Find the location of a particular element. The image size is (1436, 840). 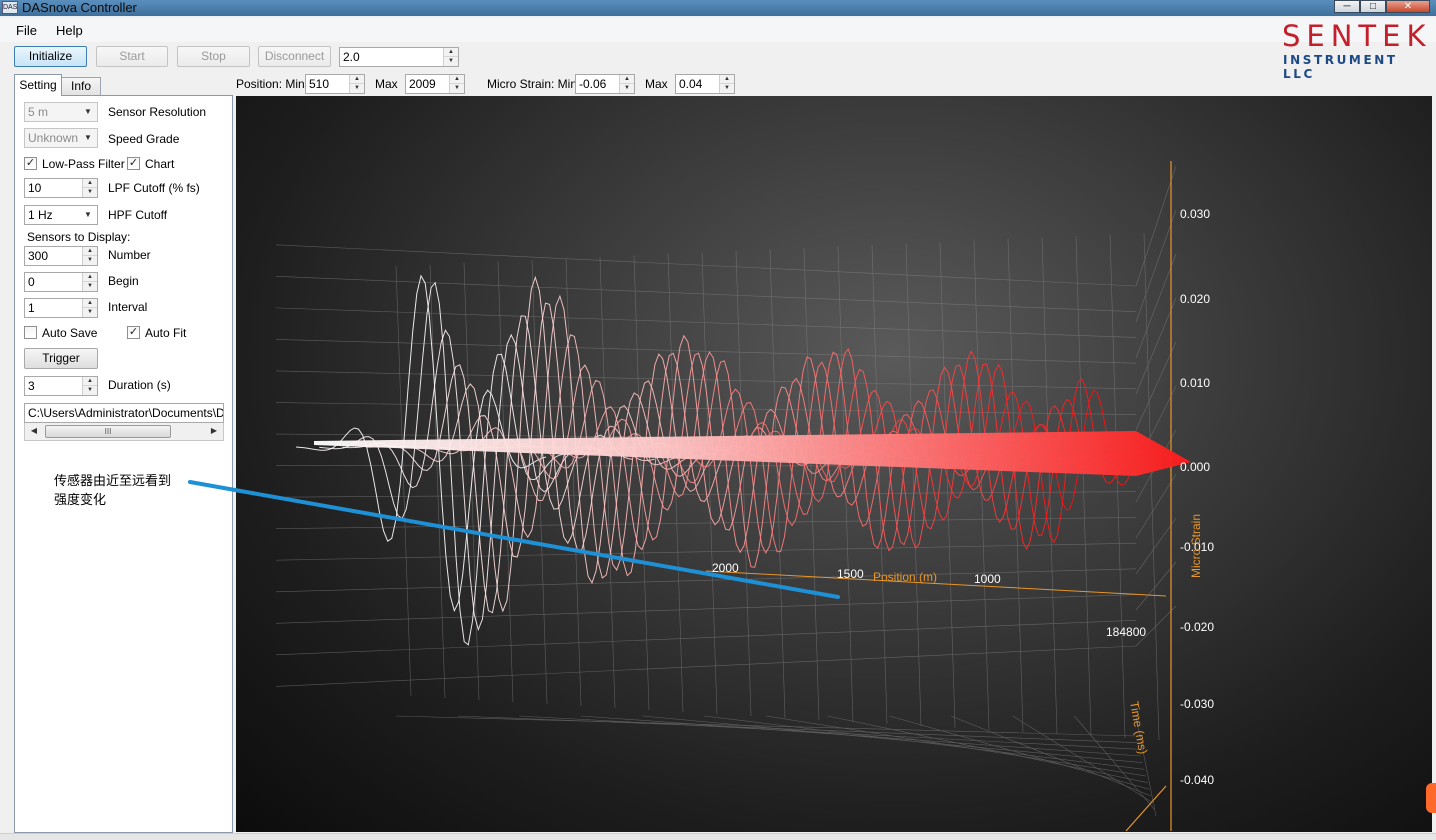

side-widget-icon is located at coordinates (1431, 798).